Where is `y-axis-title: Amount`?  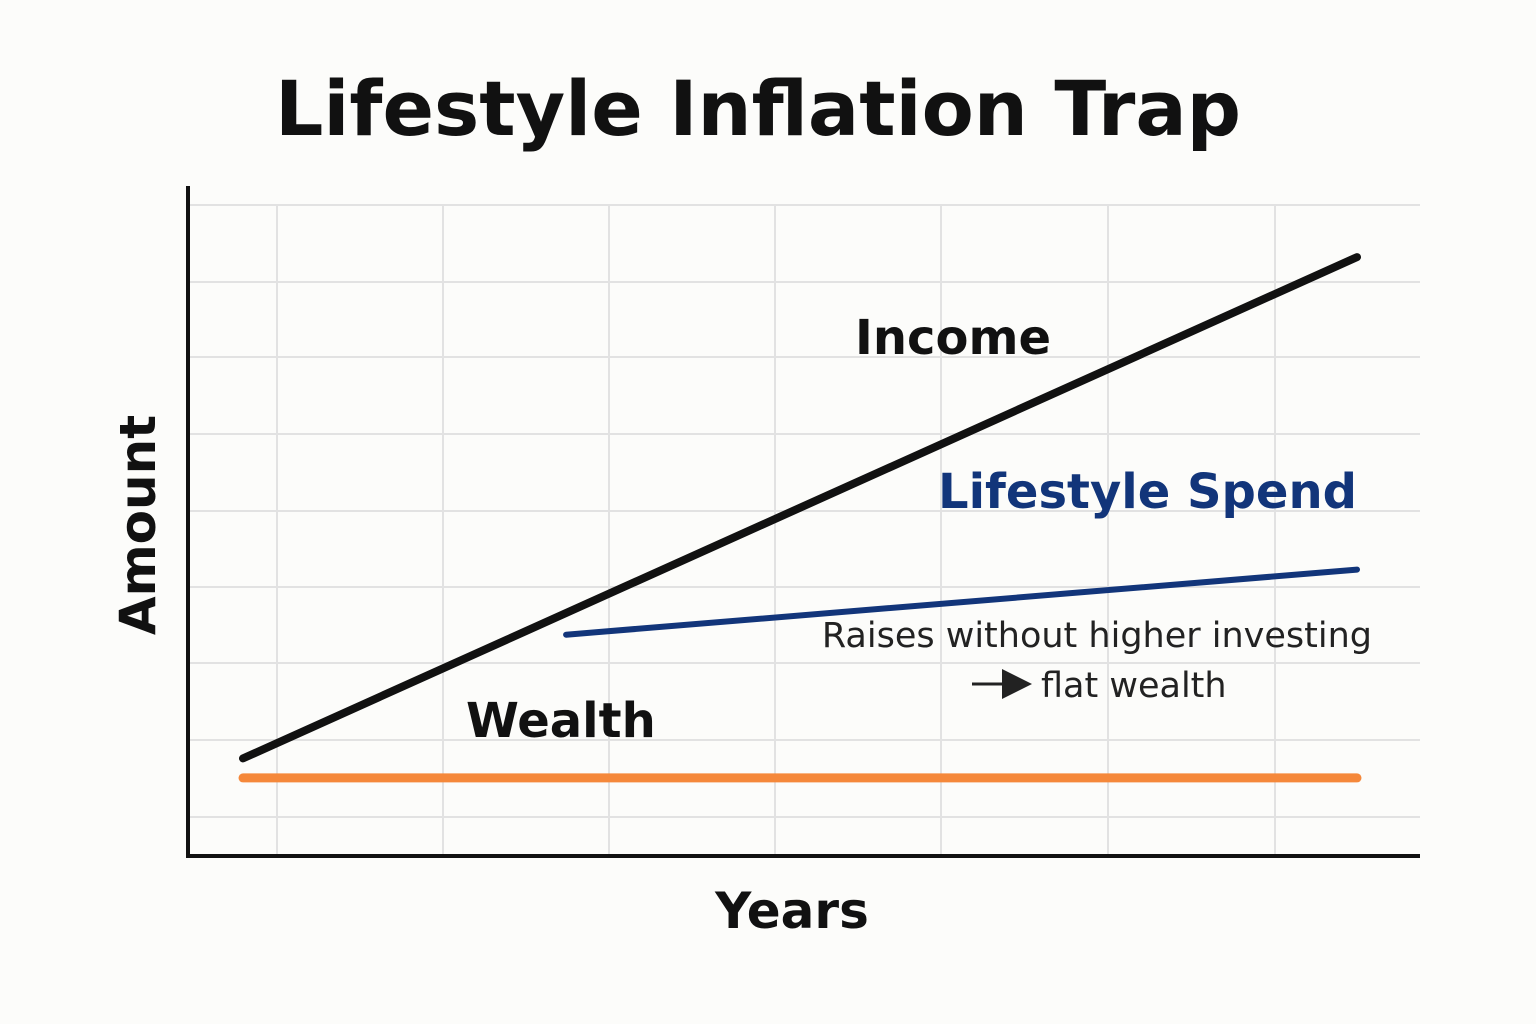
y-axis-title: Amount is located at coordinates (138, 525).